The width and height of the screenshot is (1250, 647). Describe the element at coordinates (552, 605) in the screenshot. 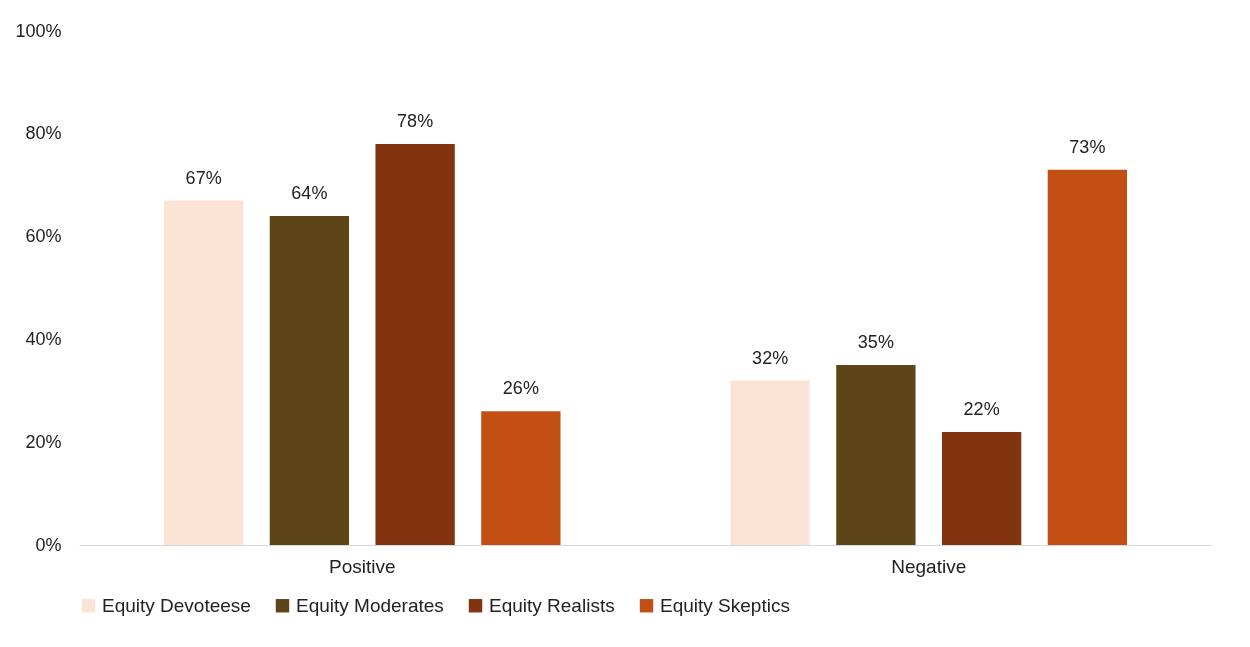

I see `legend-label: Equity Realists` at that location.